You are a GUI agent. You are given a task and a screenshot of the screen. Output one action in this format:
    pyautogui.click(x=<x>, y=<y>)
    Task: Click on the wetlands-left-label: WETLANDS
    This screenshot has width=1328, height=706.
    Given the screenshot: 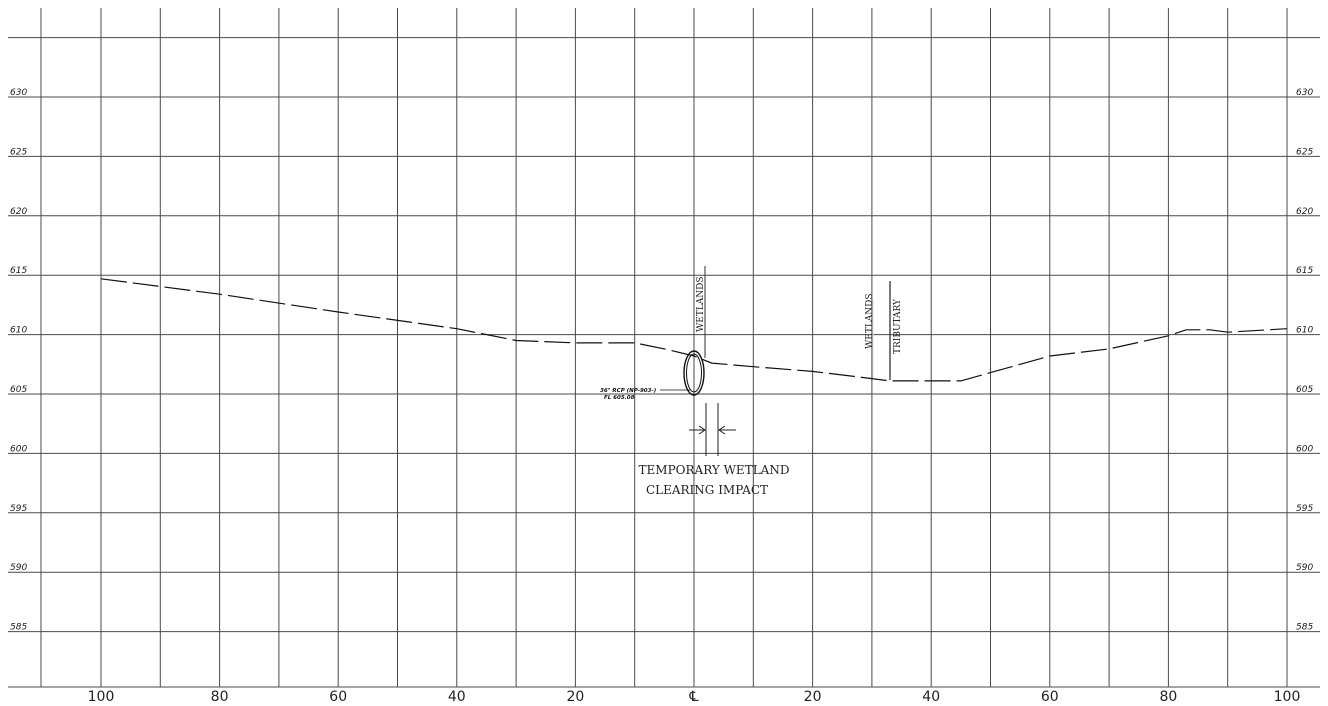 What is the action you would take?
    pyautogui.click(x=701, y=304)
    